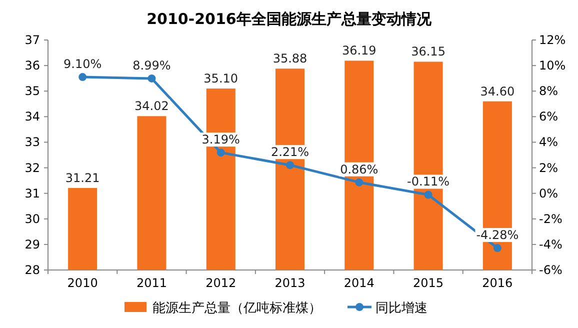  I want to click on data-label: 35.88, so click(290, 59).